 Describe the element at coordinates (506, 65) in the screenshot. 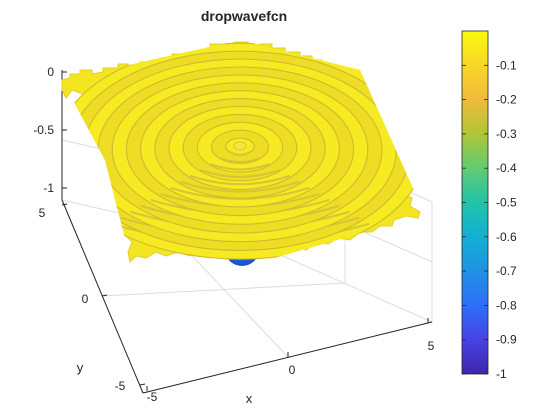

I see `colorbar-tick-label: -0.1` at that location.